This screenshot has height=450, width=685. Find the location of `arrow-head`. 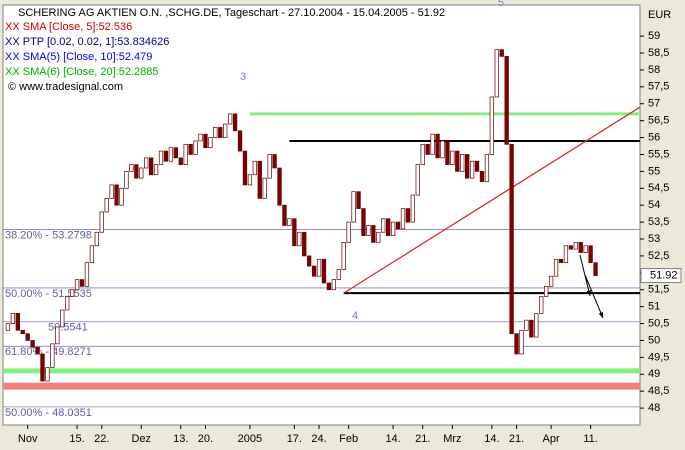

arrow-head is located at coordinates (588, 293).